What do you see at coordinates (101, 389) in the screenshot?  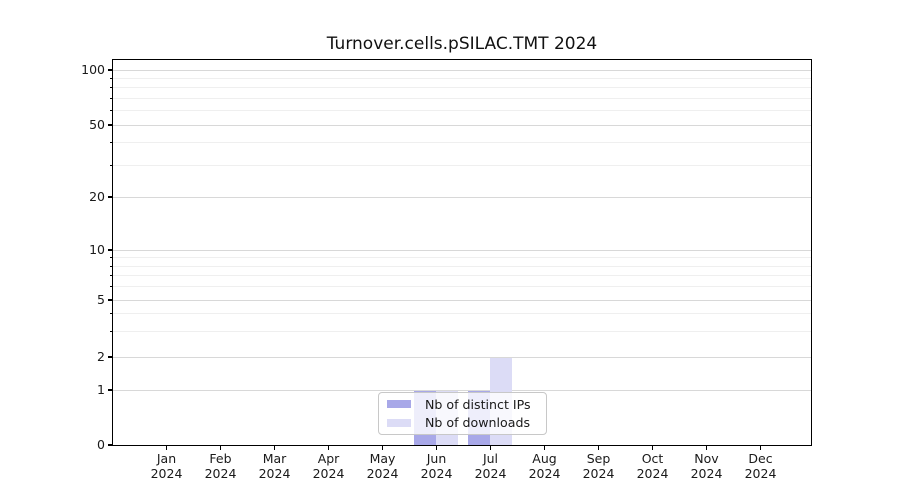 I see `y-tick-label-1: 1` at bounding box center [101, 389].